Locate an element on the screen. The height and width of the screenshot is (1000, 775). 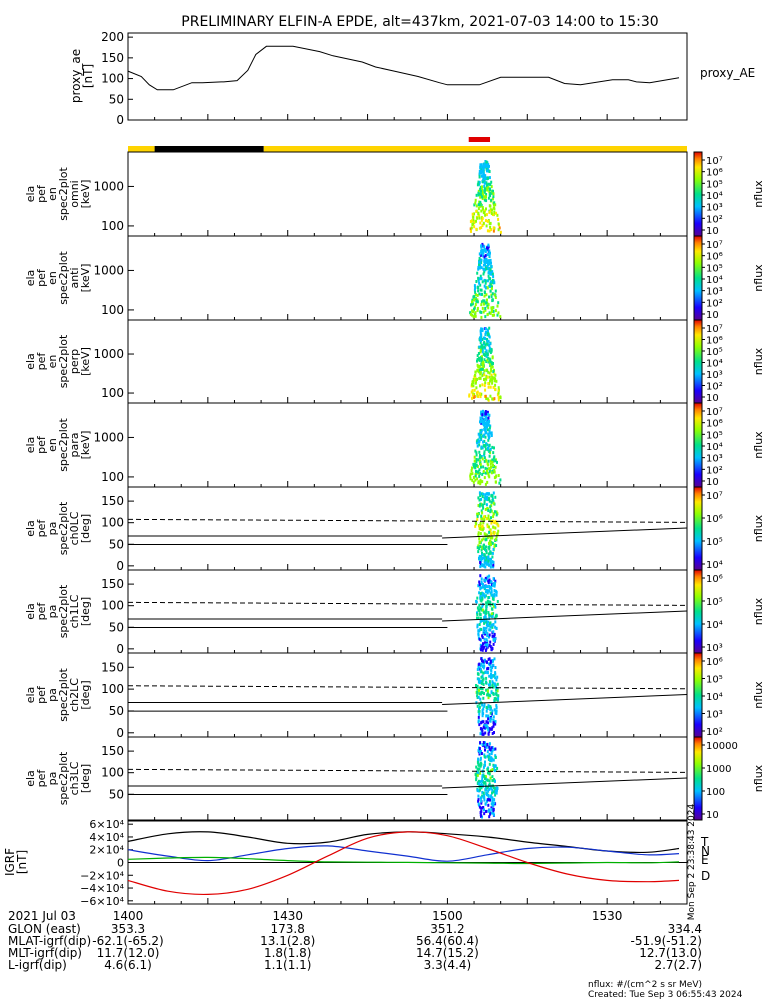
ephemeris-value: 2.7(2.7) is located at coordinates (678, 965).